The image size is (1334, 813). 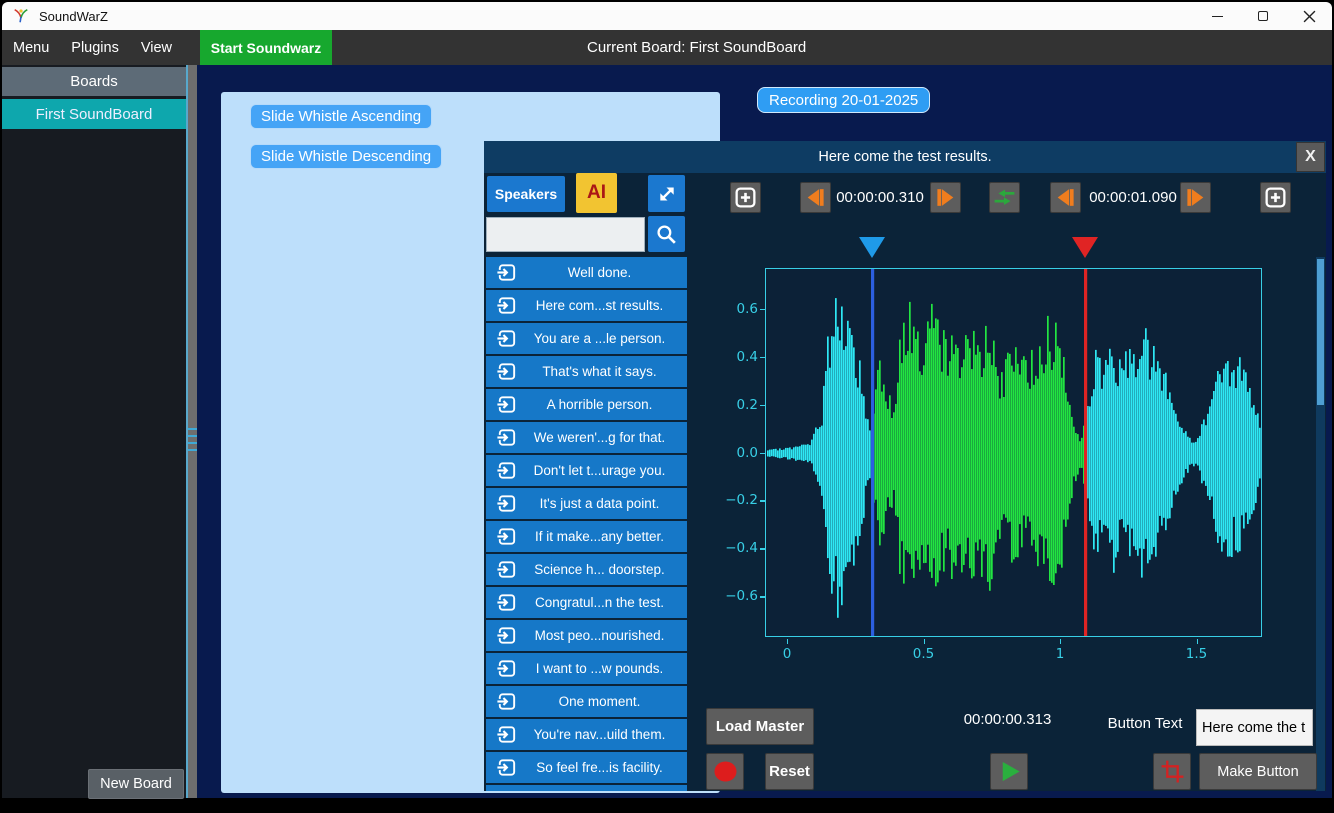 I want to click on y-tick-label: 0.4, so click(x=747, y=356).